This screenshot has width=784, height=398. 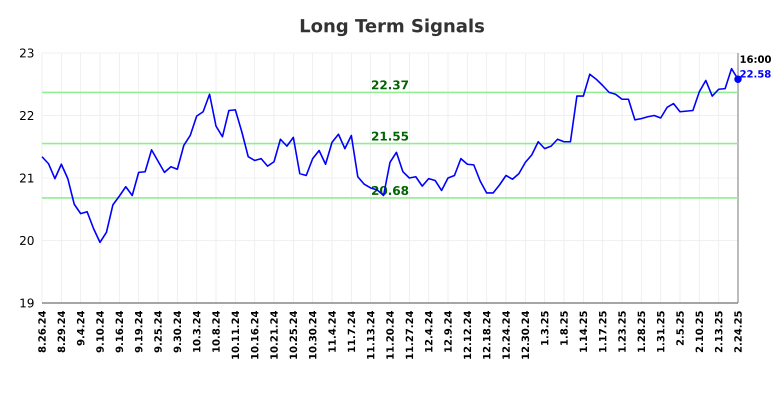 What do you see at coordinates (584, 331) in the screenshot?
I see `x-tick-label: 1.14.25` at bounding box center [584, 331].